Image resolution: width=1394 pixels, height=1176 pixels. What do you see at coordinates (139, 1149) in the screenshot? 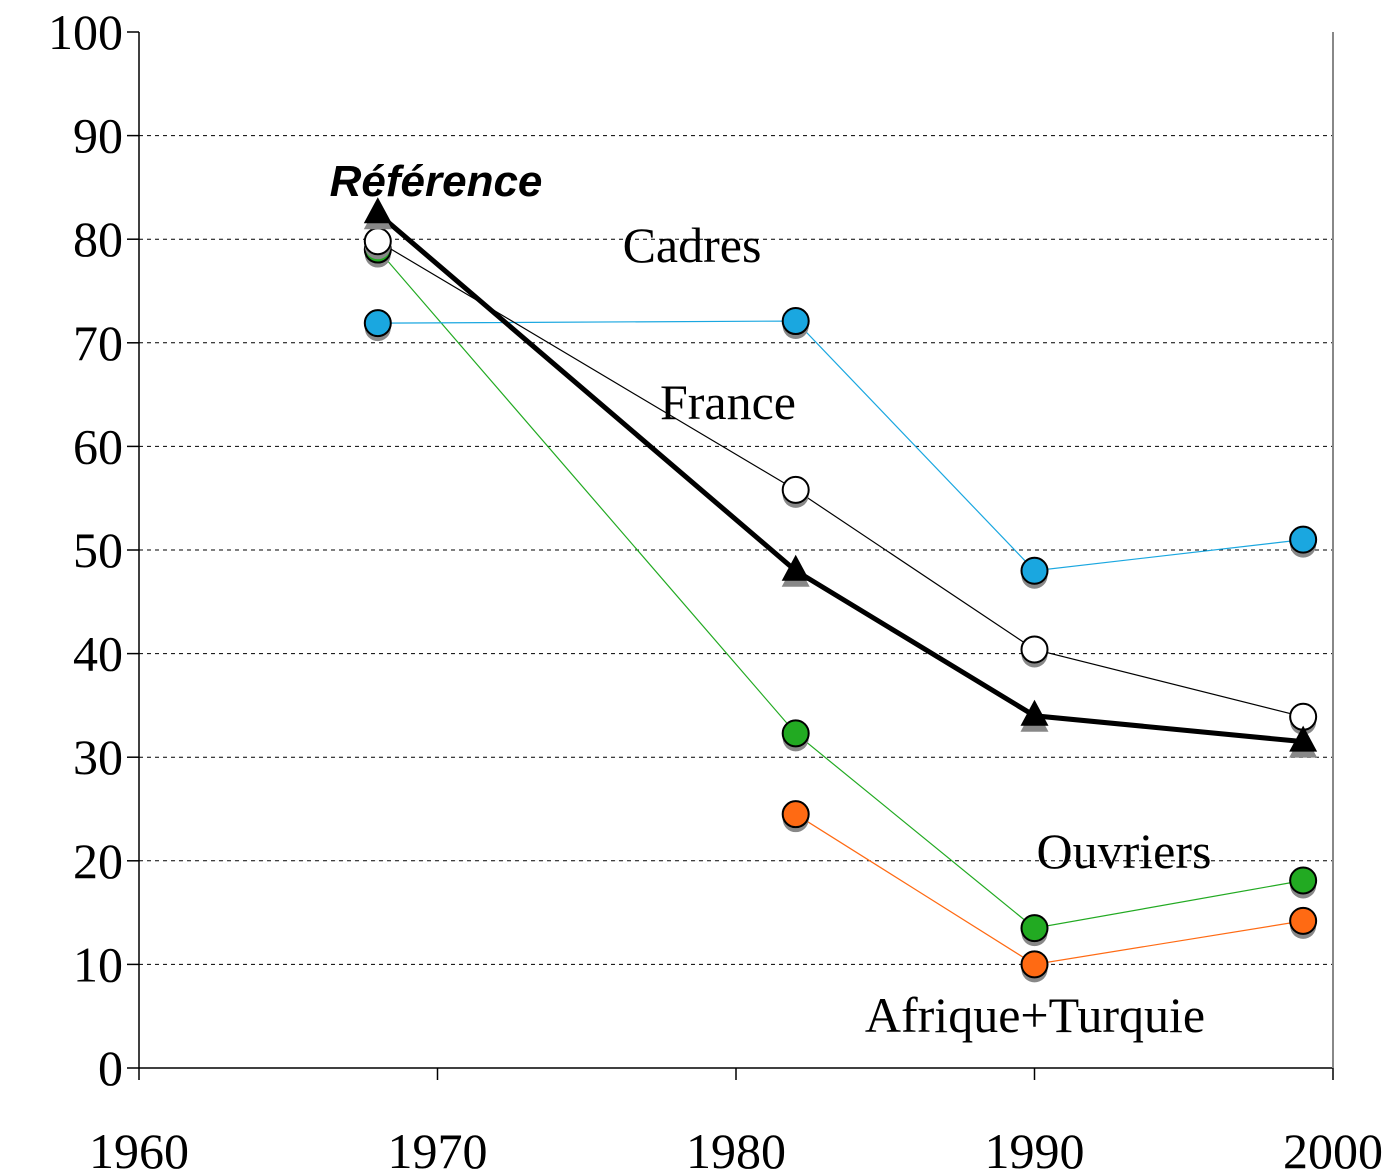
I see `x-tick-label: 1960` at bounding box center [139, 1149].